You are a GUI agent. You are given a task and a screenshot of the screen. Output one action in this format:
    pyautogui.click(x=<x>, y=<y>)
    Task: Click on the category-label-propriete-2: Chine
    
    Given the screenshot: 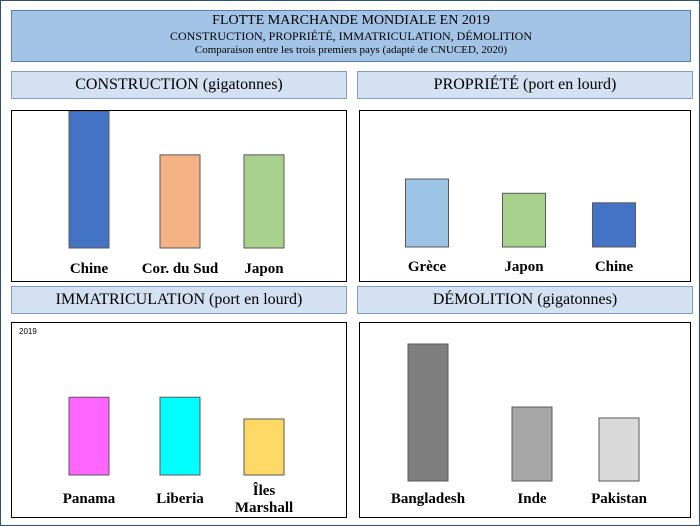 What is the action you would take?
    pyautogui.click(x=614, y=267)
    